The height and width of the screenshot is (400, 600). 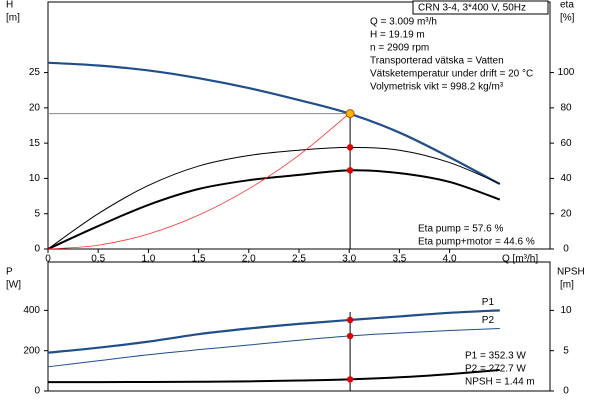 I want to click on y-tick-label: 400, so click(x=31, y=310).